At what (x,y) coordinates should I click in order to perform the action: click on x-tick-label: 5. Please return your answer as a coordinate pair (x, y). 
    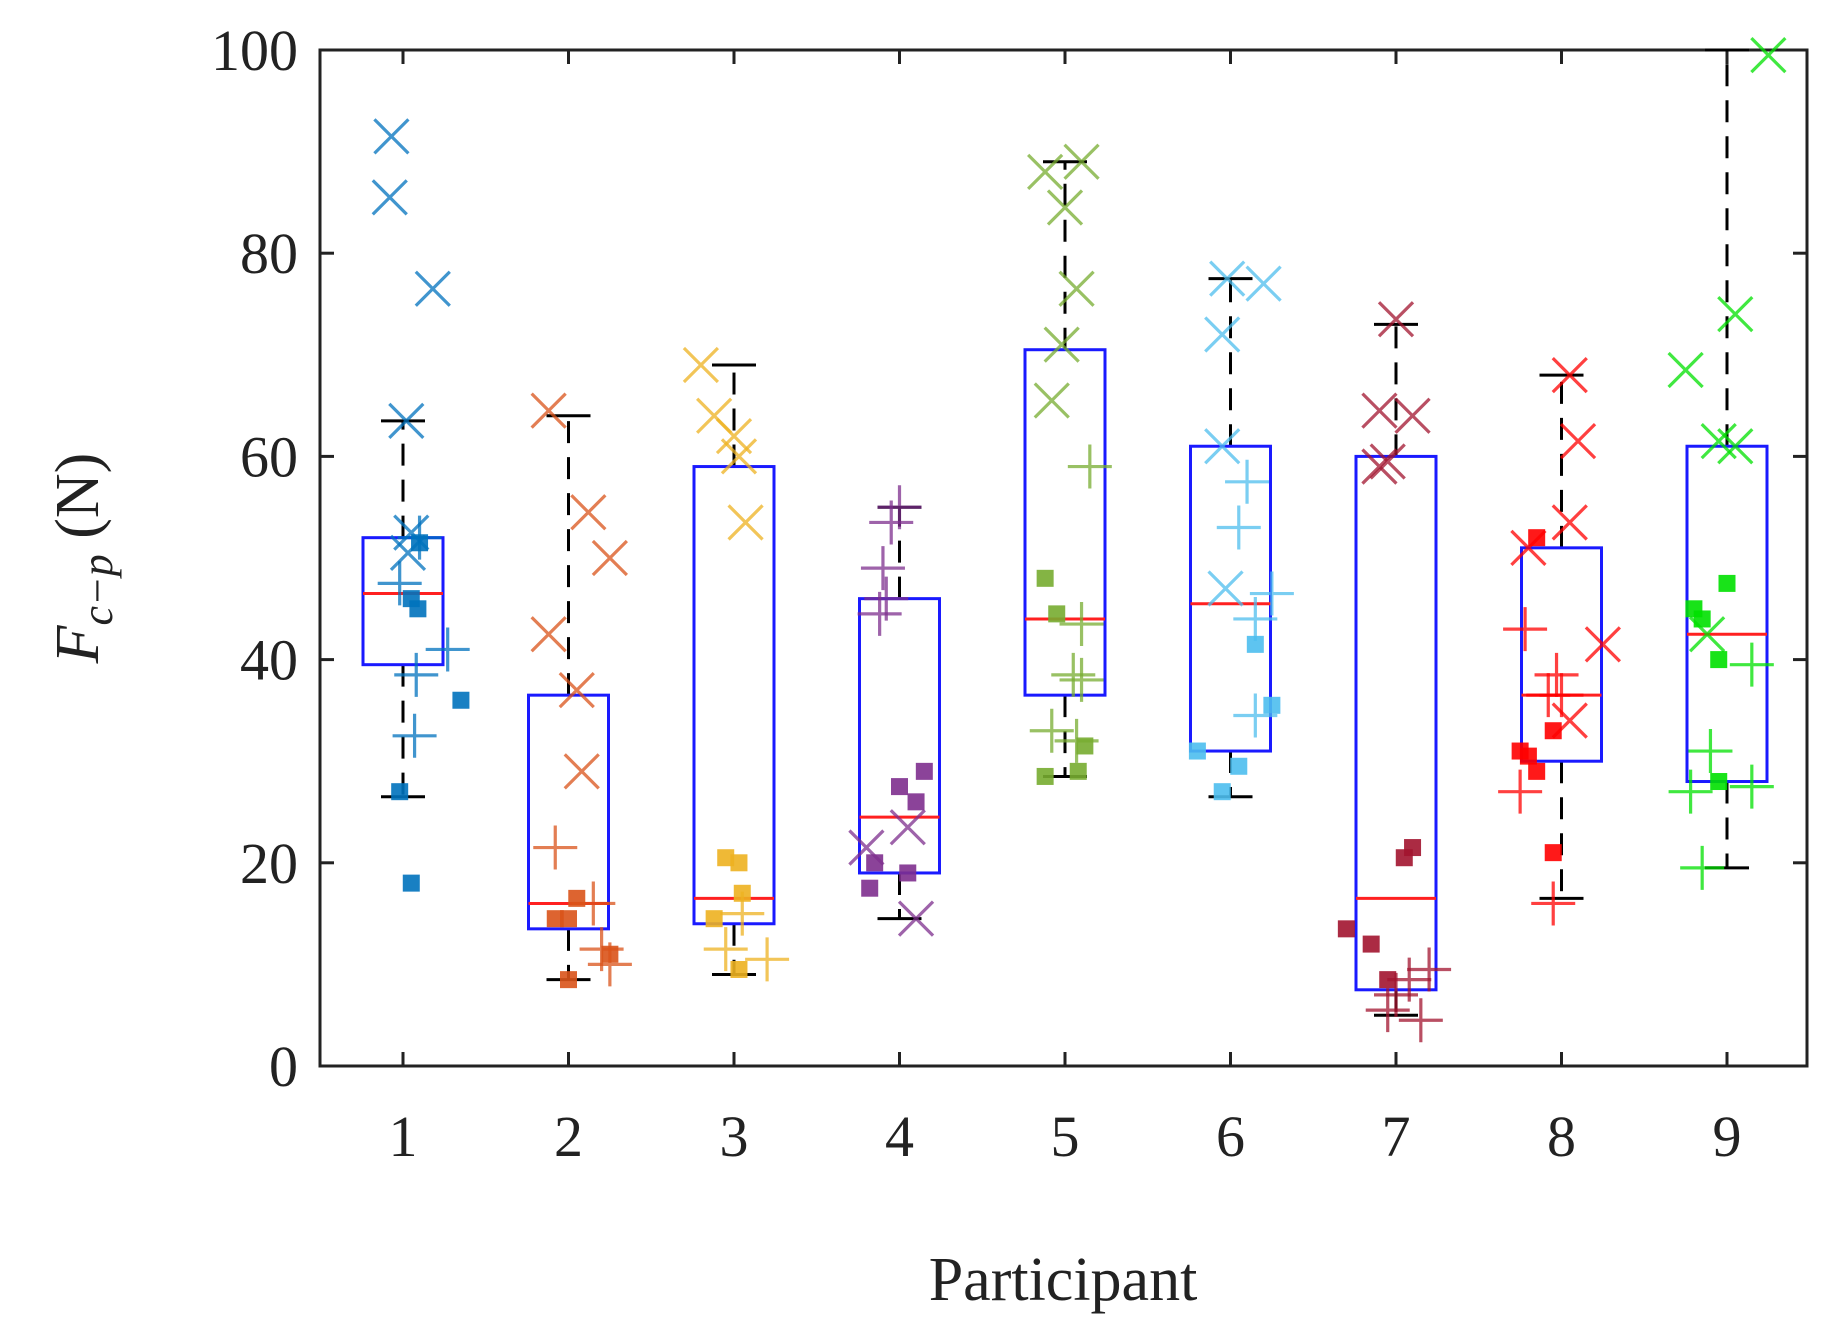
    Looking at the image, I should click on (1065, 1136).